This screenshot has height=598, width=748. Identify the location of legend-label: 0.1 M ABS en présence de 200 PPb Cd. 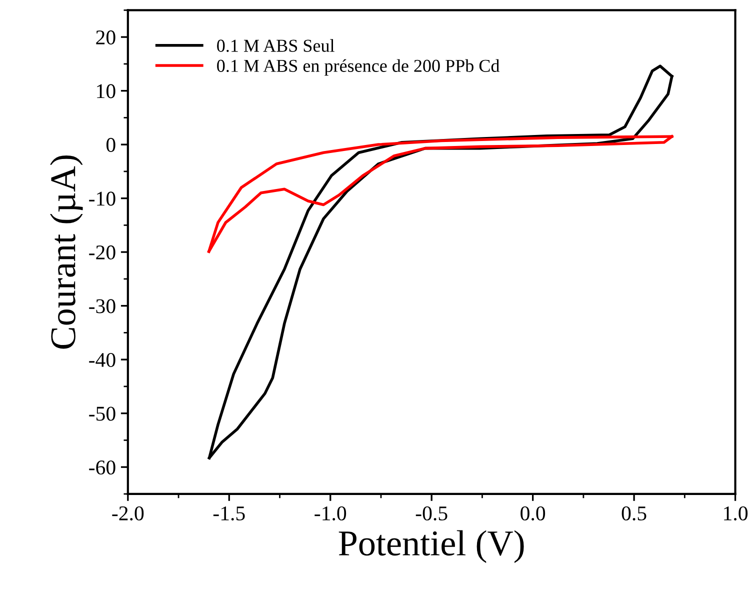
(358, 67).